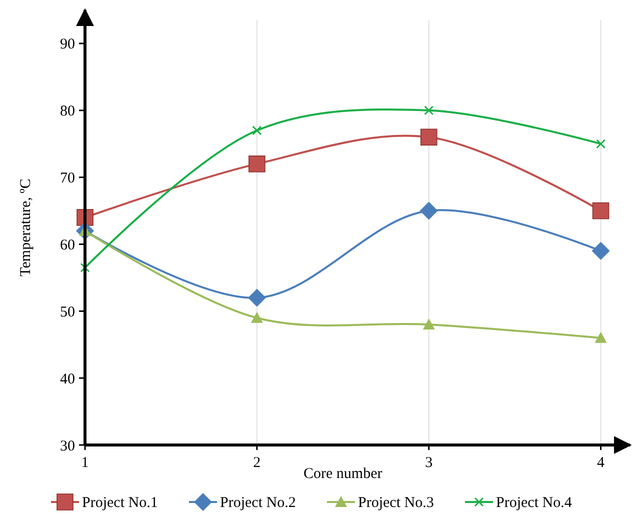 The height and width of the screenshot is (517, 634). I want to click on y-tick-label: 30, so click(67, 446).